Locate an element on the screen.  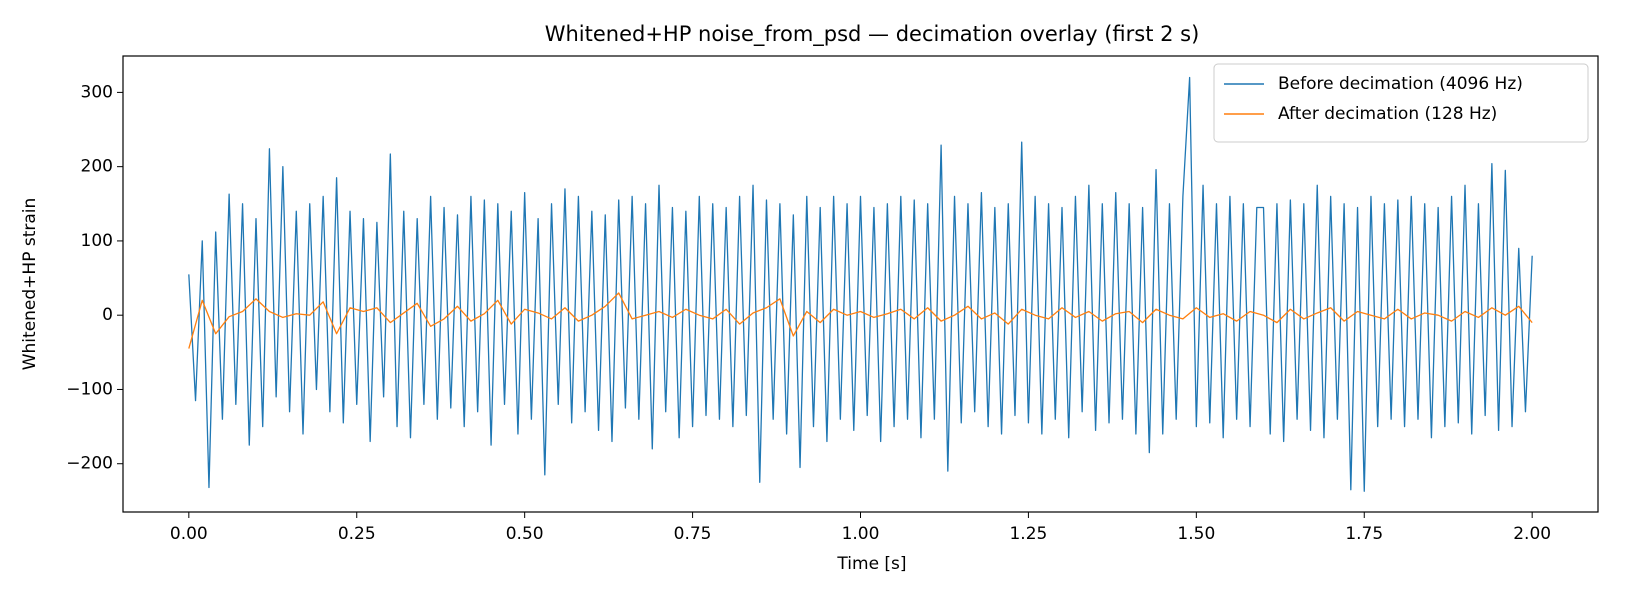
x-tick-label: 1.50 is located at coordinates (1196, 534).